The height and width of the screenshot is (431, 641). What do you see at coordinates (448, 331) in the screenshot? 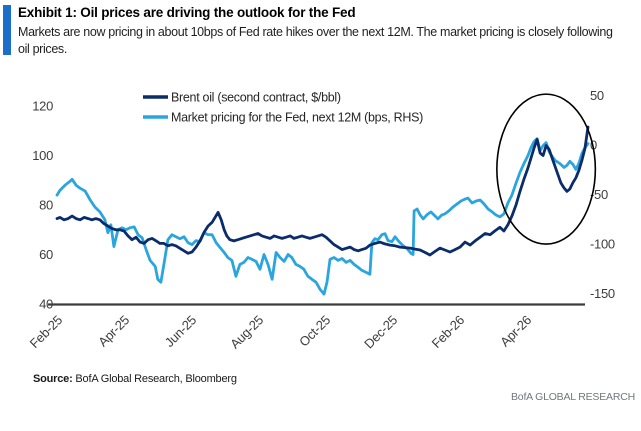
I see `x-axis-tick-label: Feb-26` at bounding box center [448, 331].